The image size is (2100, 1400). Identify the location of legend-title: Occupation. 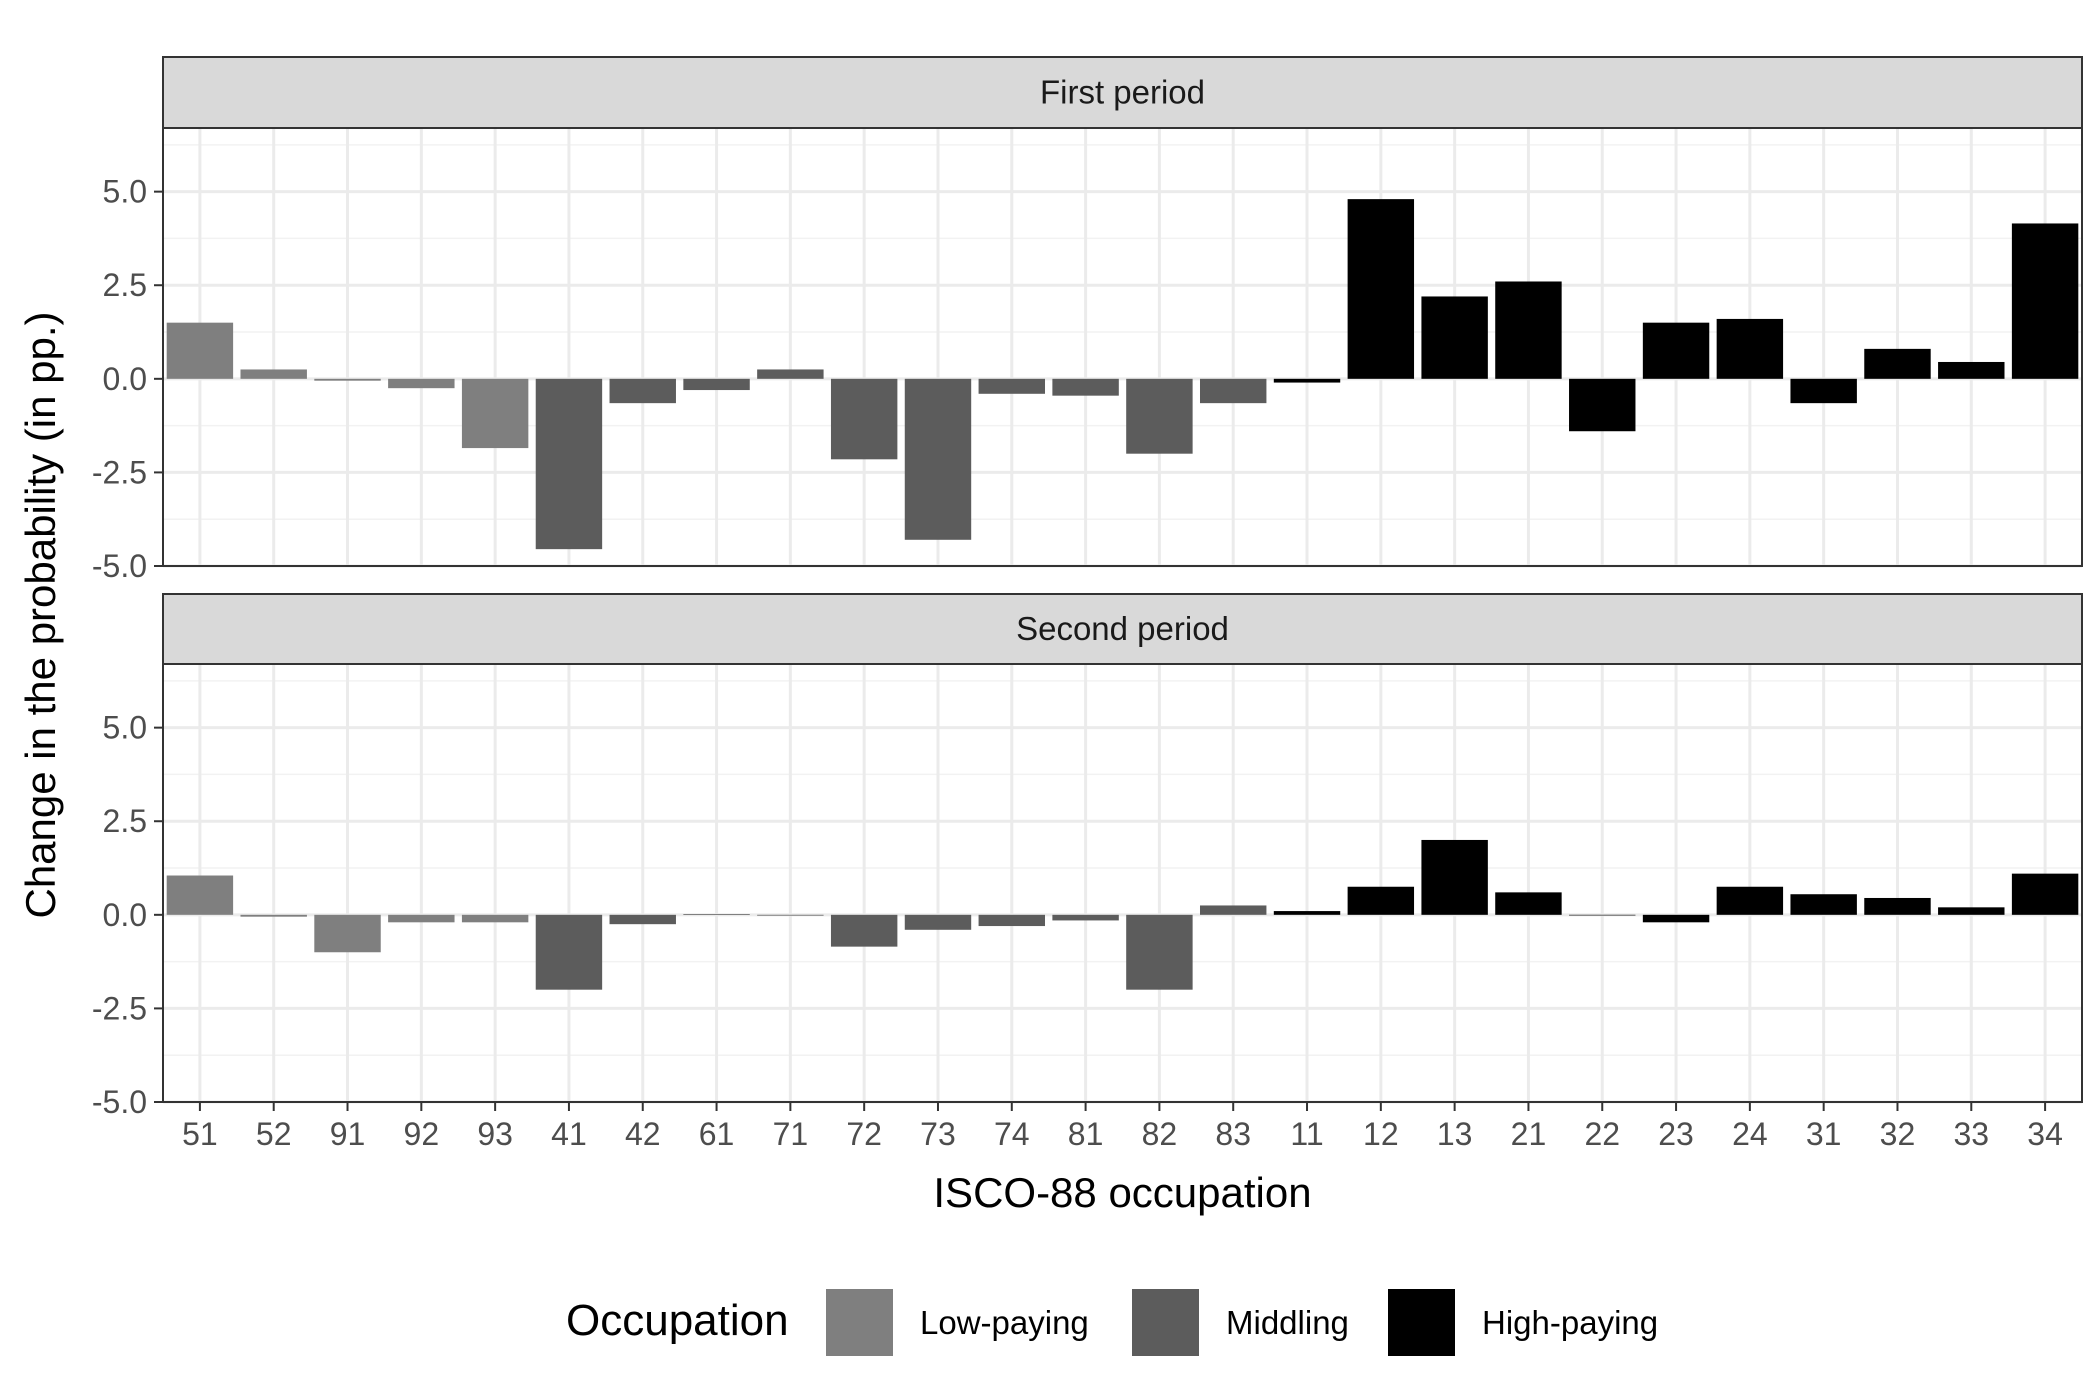
(677, 1320).